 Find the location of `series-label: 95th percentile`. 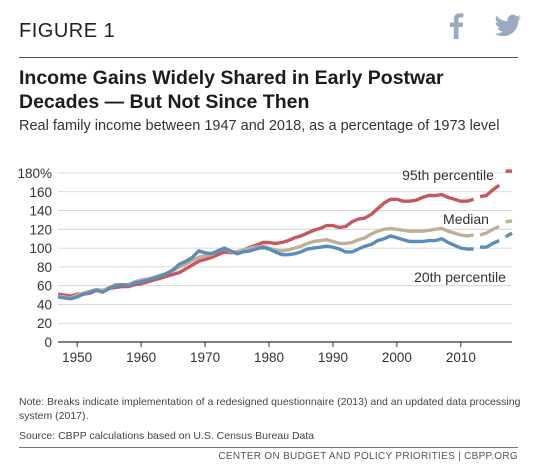

series-label: 95th percentile is located at coordinates (448, 175).